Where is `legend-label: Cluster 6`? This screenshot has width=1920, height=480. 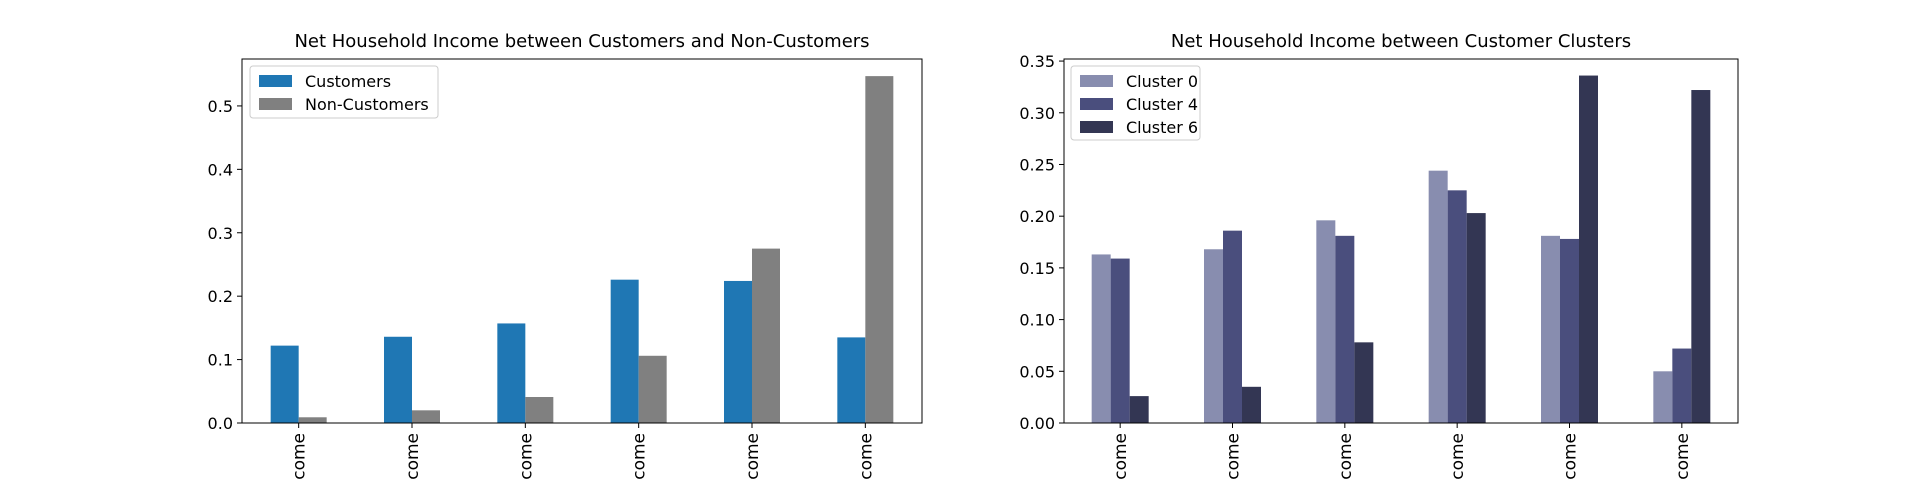
legend-label: Cluster 6 is located at coordinates (1162, 127).